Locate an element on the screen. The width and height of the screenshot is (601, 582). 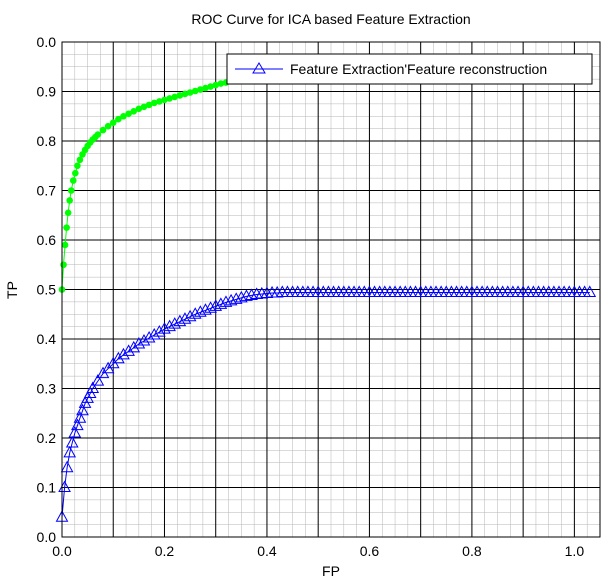
y-tick-label: 0.6 is located at coordinates (47, 240).